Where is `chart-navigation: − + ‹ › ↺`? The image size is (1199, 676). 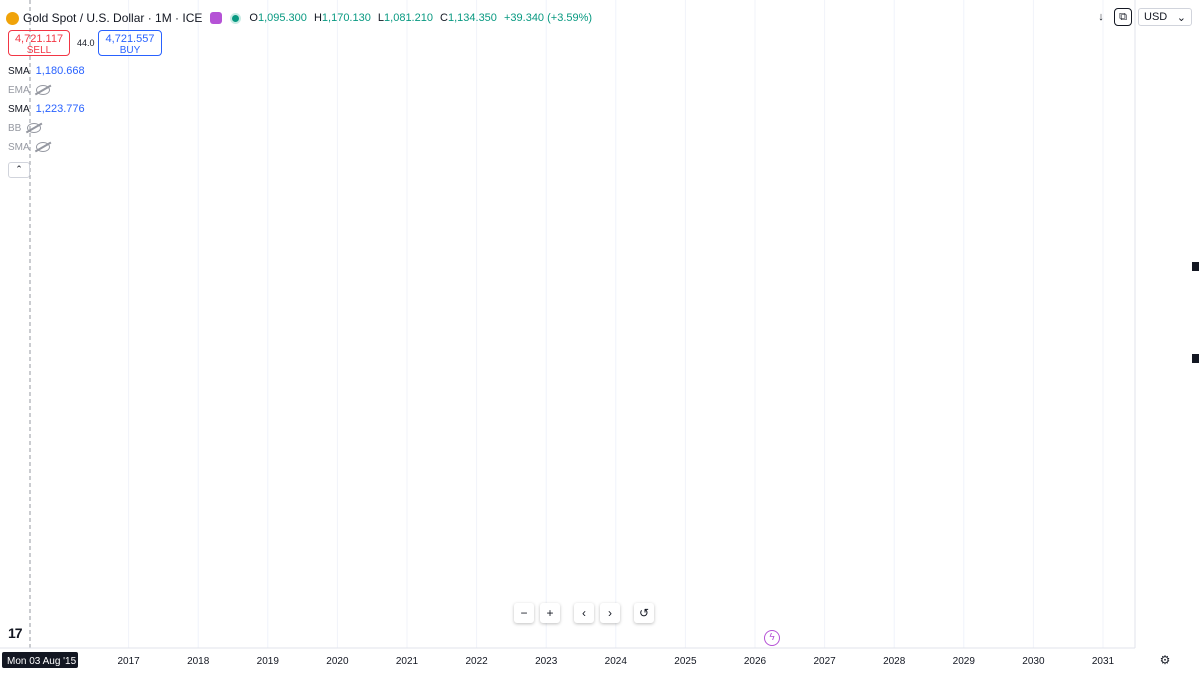
chart-navigation: − + ‹ › ↺ is located at coordinates (584, 613).